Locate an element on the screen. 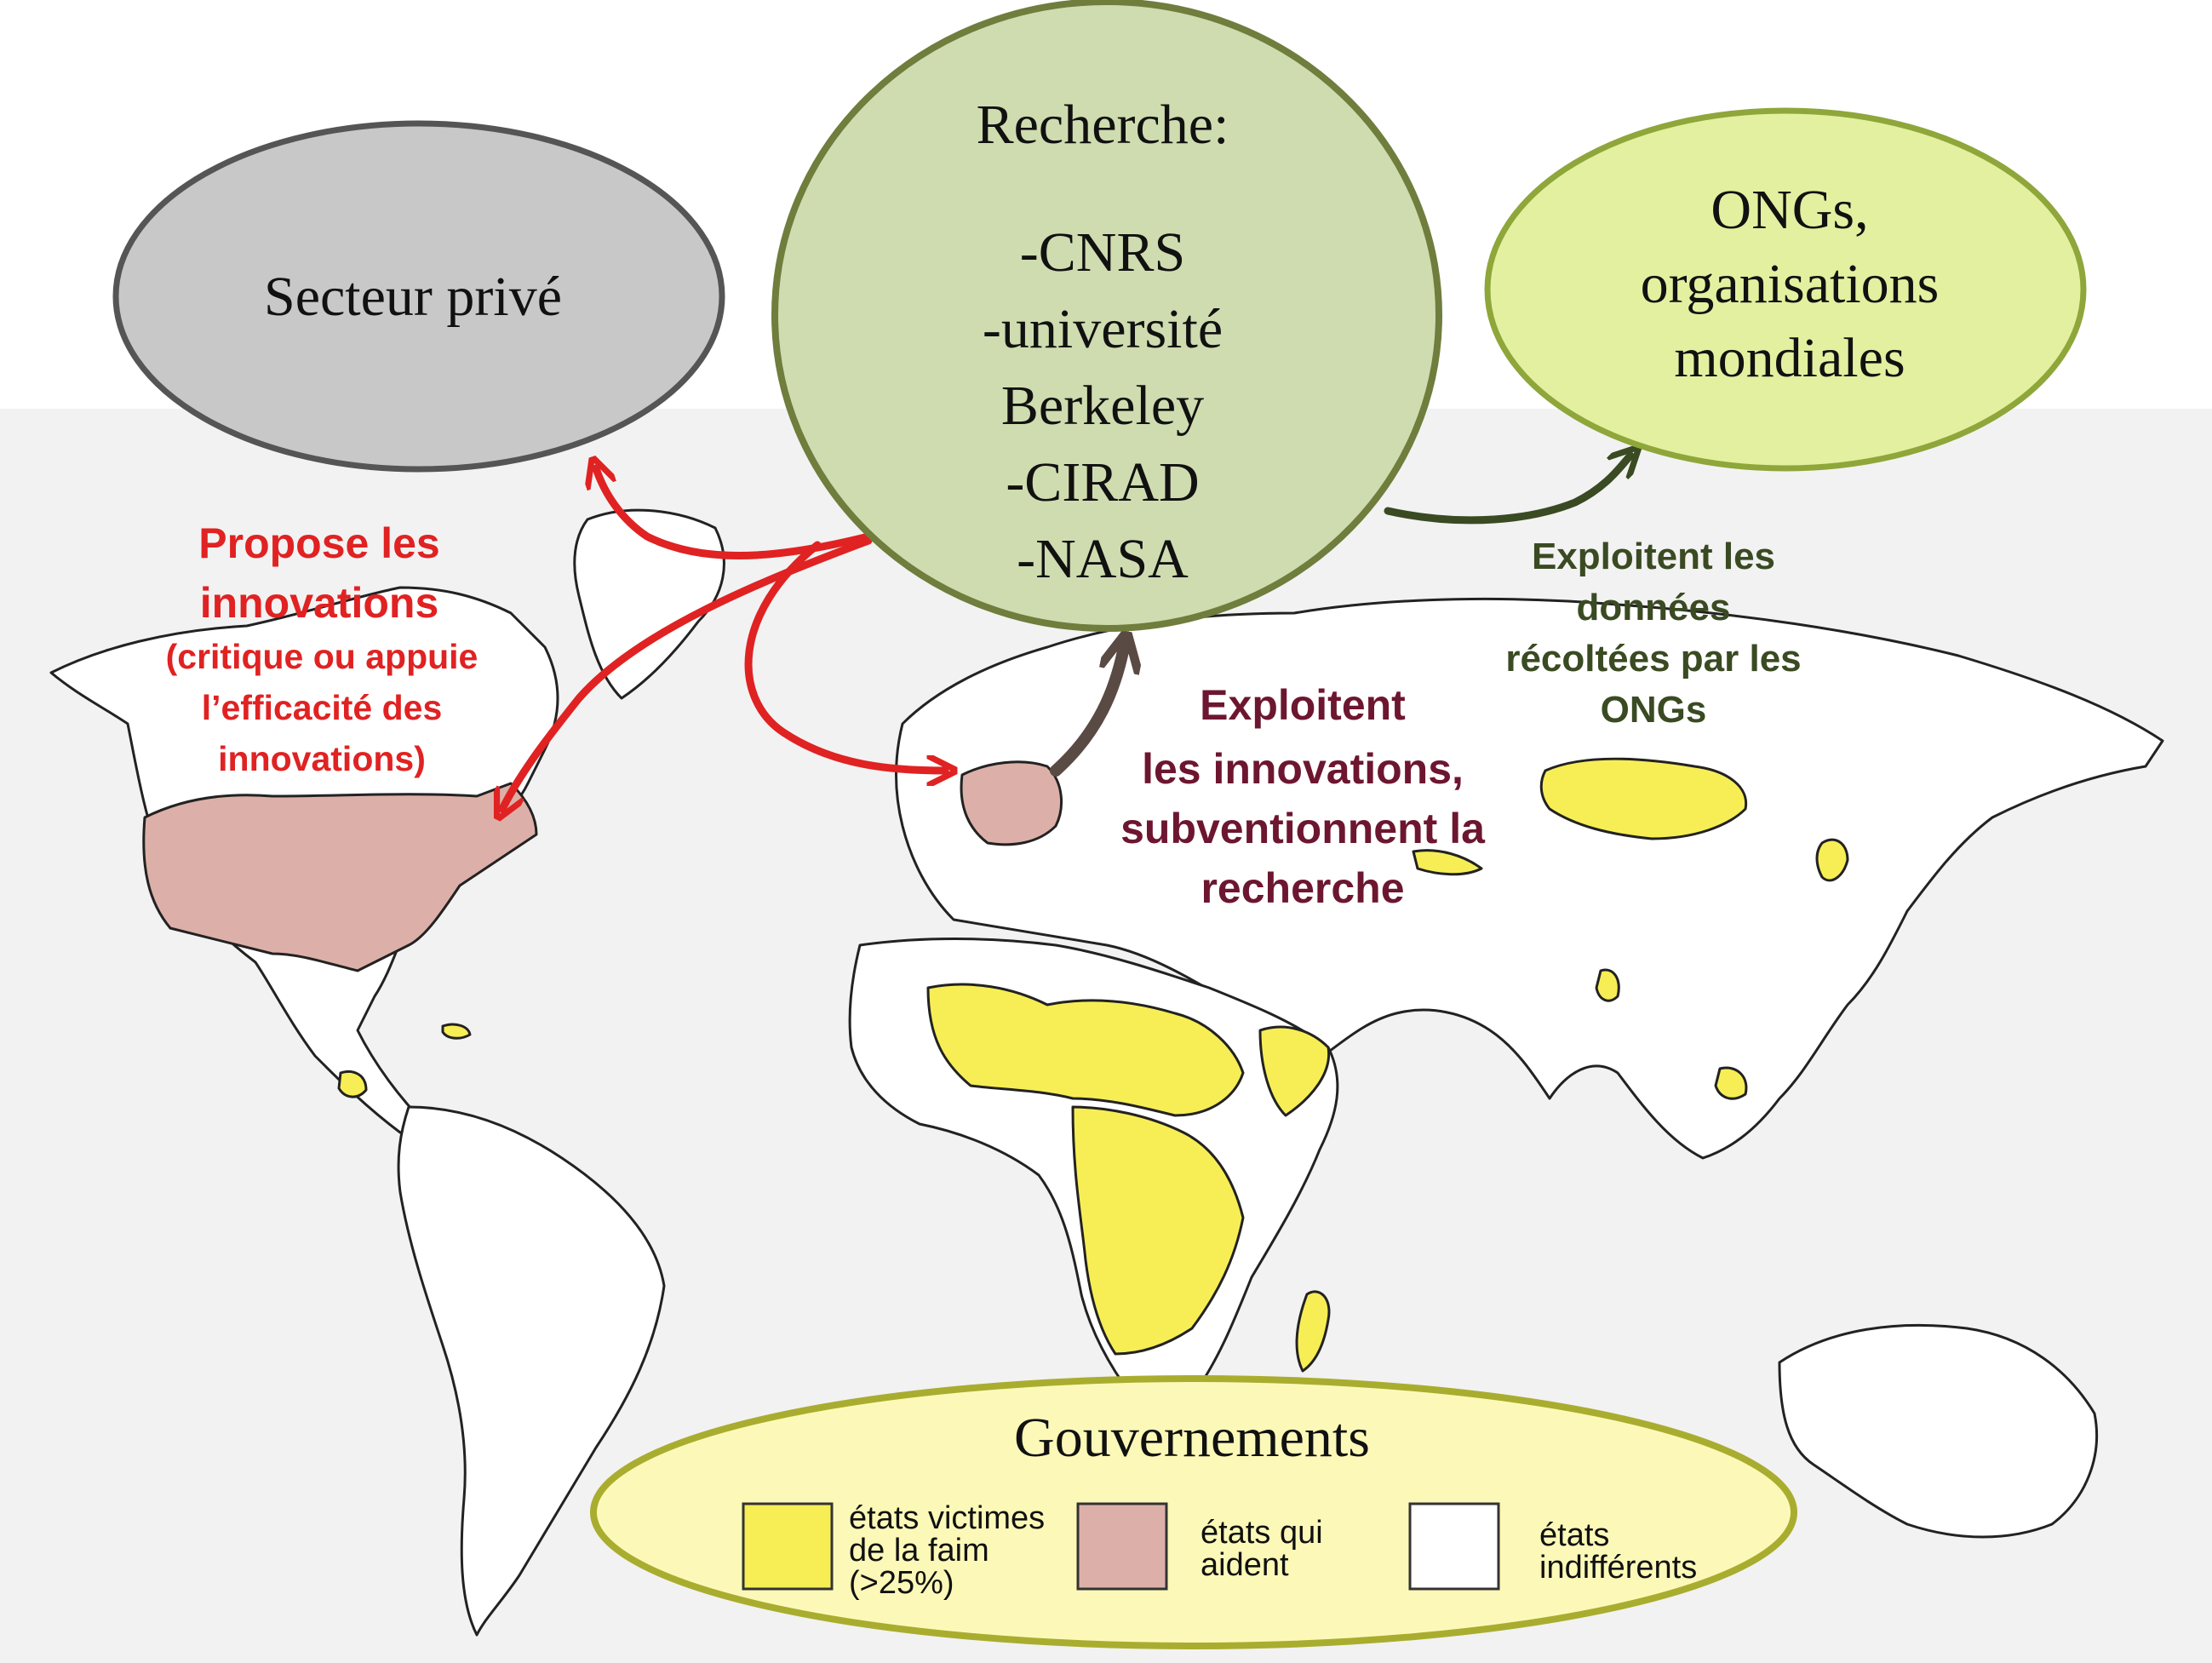 Image resolution: width=2212 pixels, height=1663 pixels. legend-indifferent-line-2: indifférents is located at coordinates (1618, 1568).